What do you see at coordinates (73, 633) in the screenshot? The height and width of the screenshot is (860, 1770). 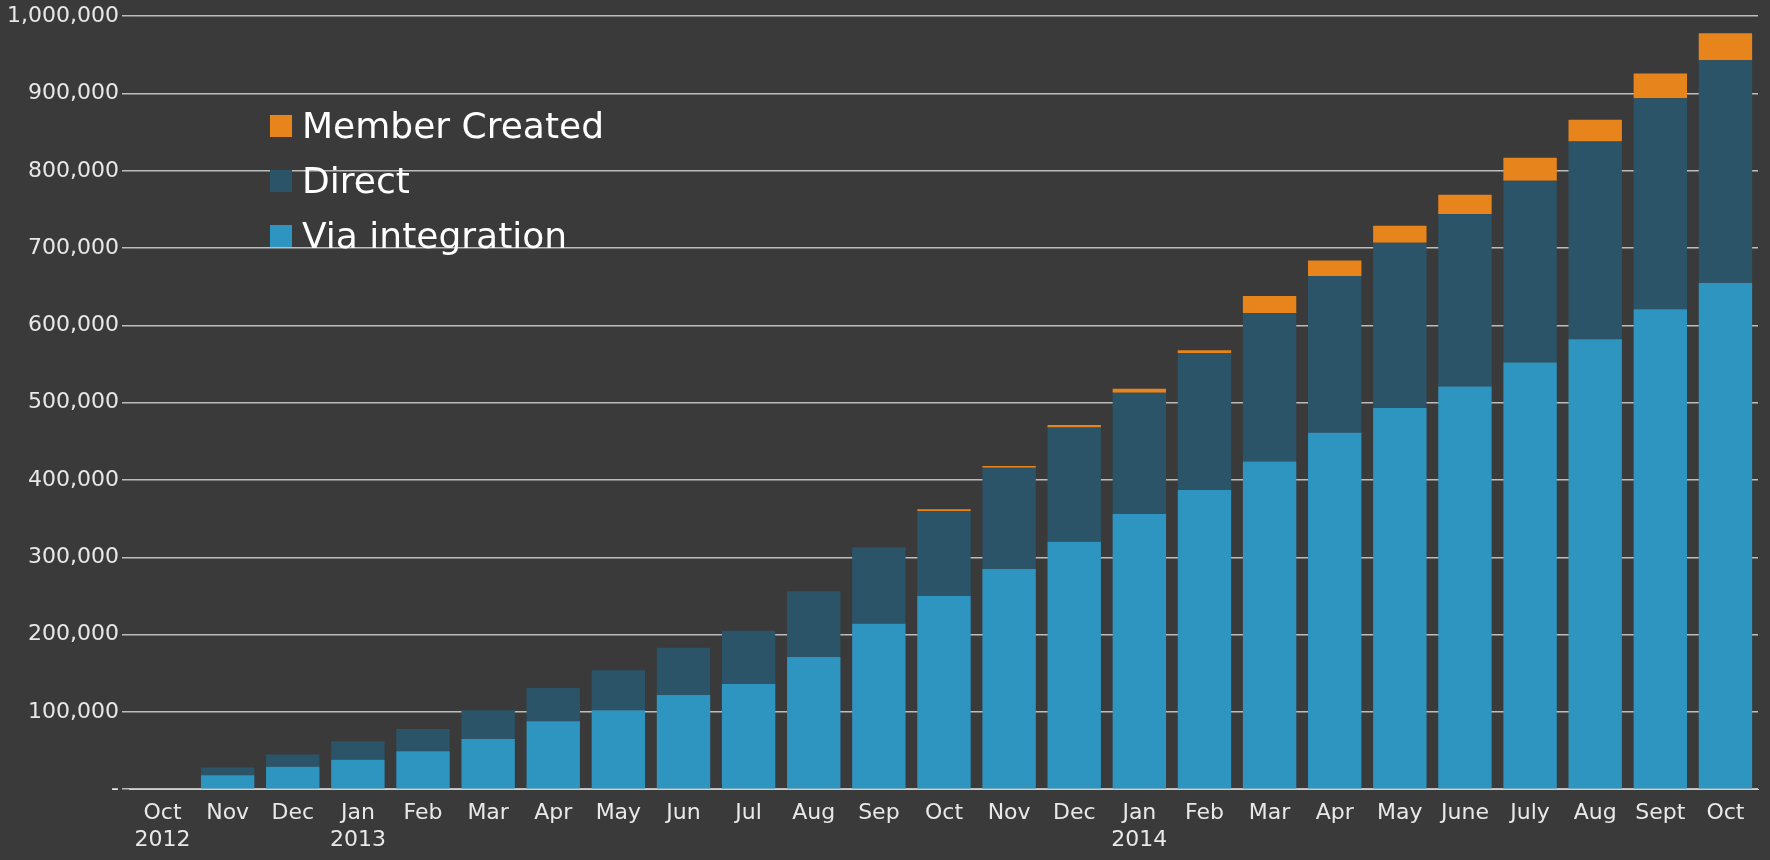 I see `y-tick-label: 200,000` at bounding box center [73, 633].